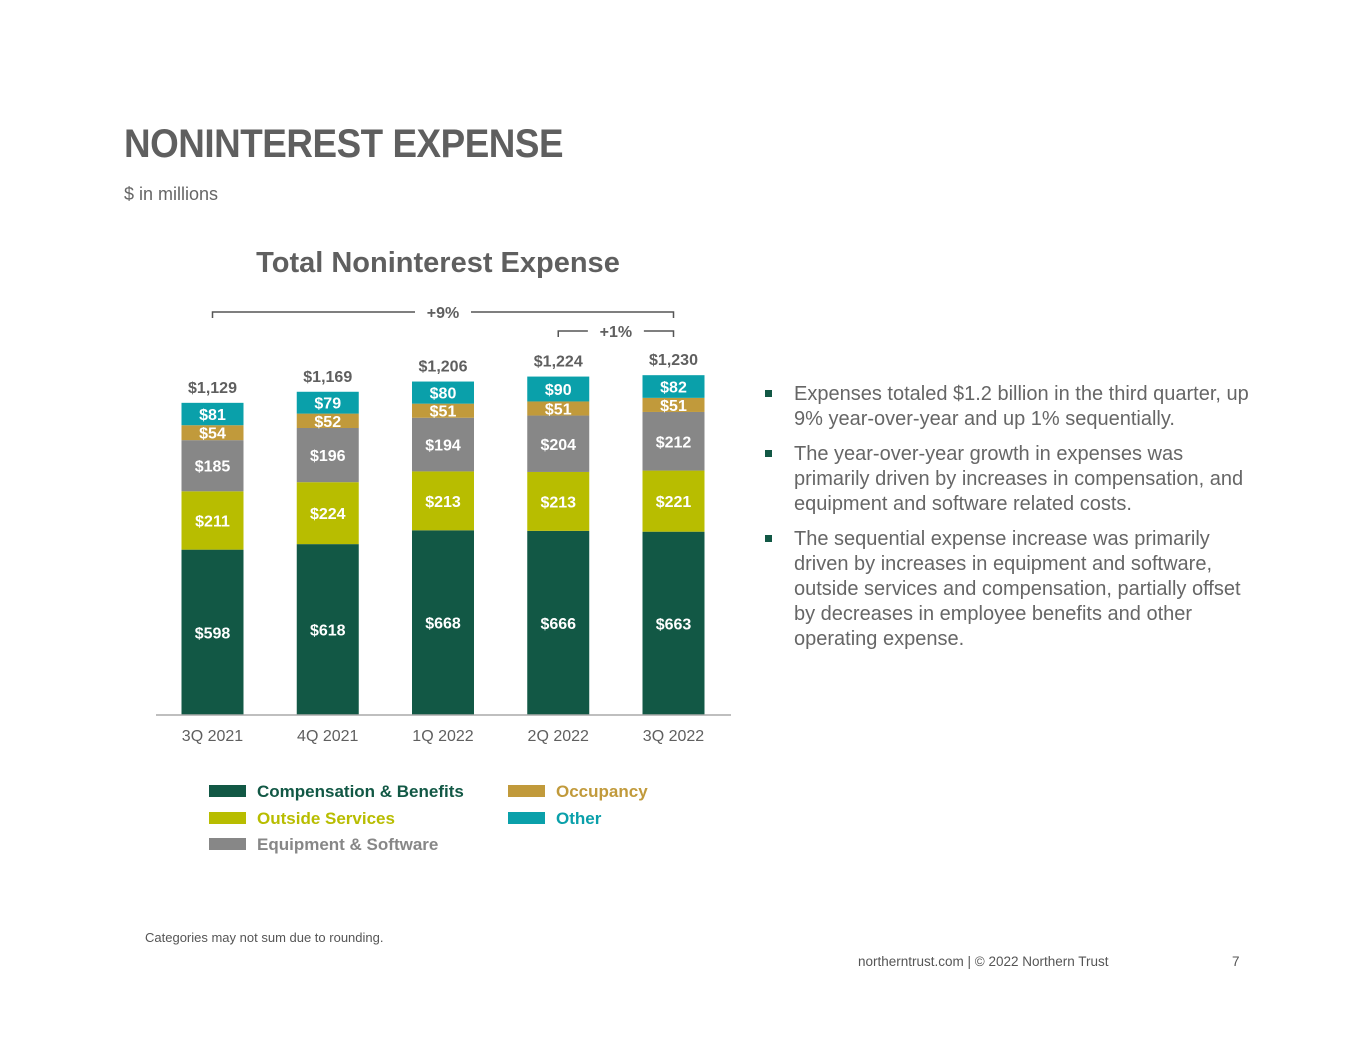 Image resolution: width=1365 pixels, height=1055 pixels. Describe the element at coordinates (443, 313) in the screenshot. I see `growth-label: +9%` at that location.